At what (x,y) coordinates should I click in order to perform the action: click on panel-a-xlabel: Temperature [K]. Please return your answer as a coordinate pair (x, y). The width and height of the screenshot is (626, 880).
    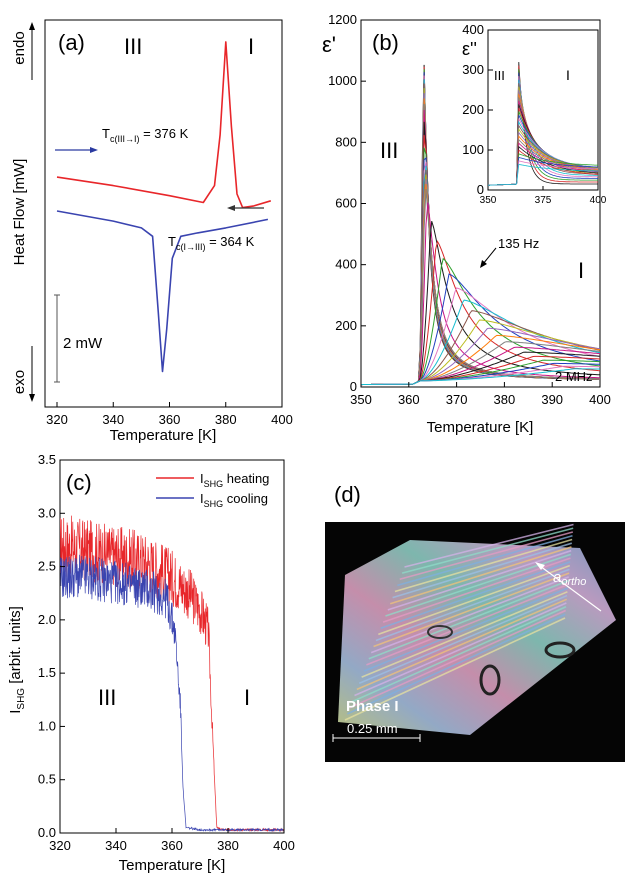
    Looking at the image, I should click on (163, 435).